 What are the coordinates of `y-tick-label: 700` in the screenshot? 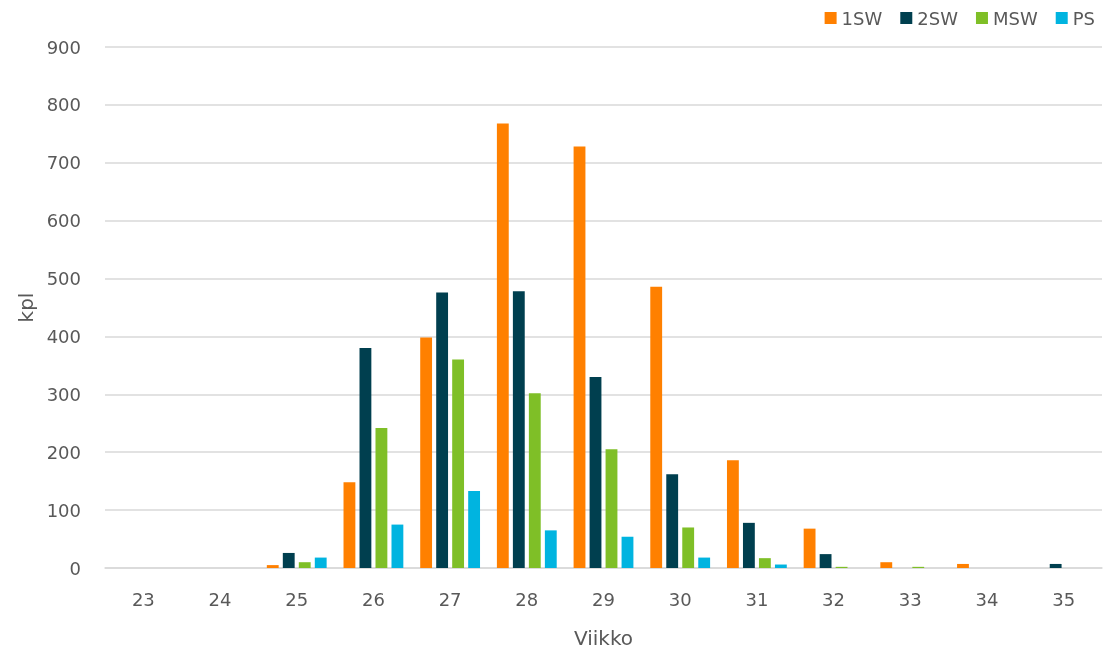 It's located at (63, 163).